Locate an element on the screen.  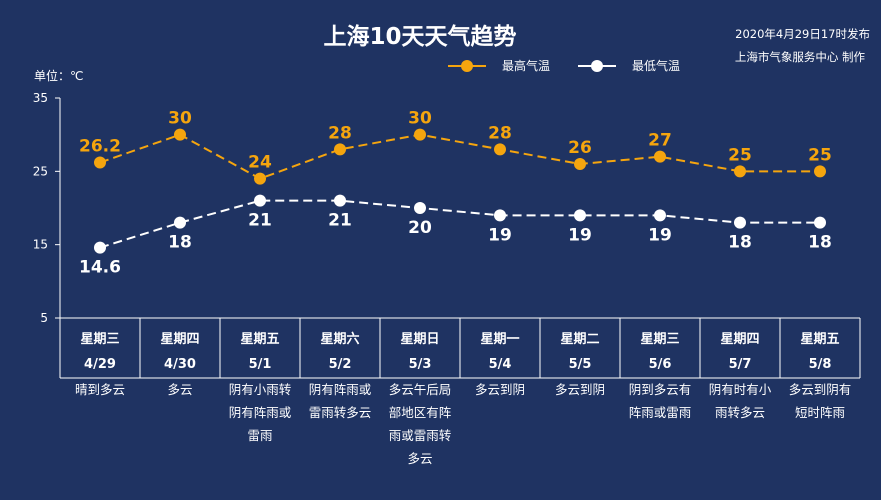
issue-time: 2020年4月29日17时发布 is located at coordinates (802, 34).